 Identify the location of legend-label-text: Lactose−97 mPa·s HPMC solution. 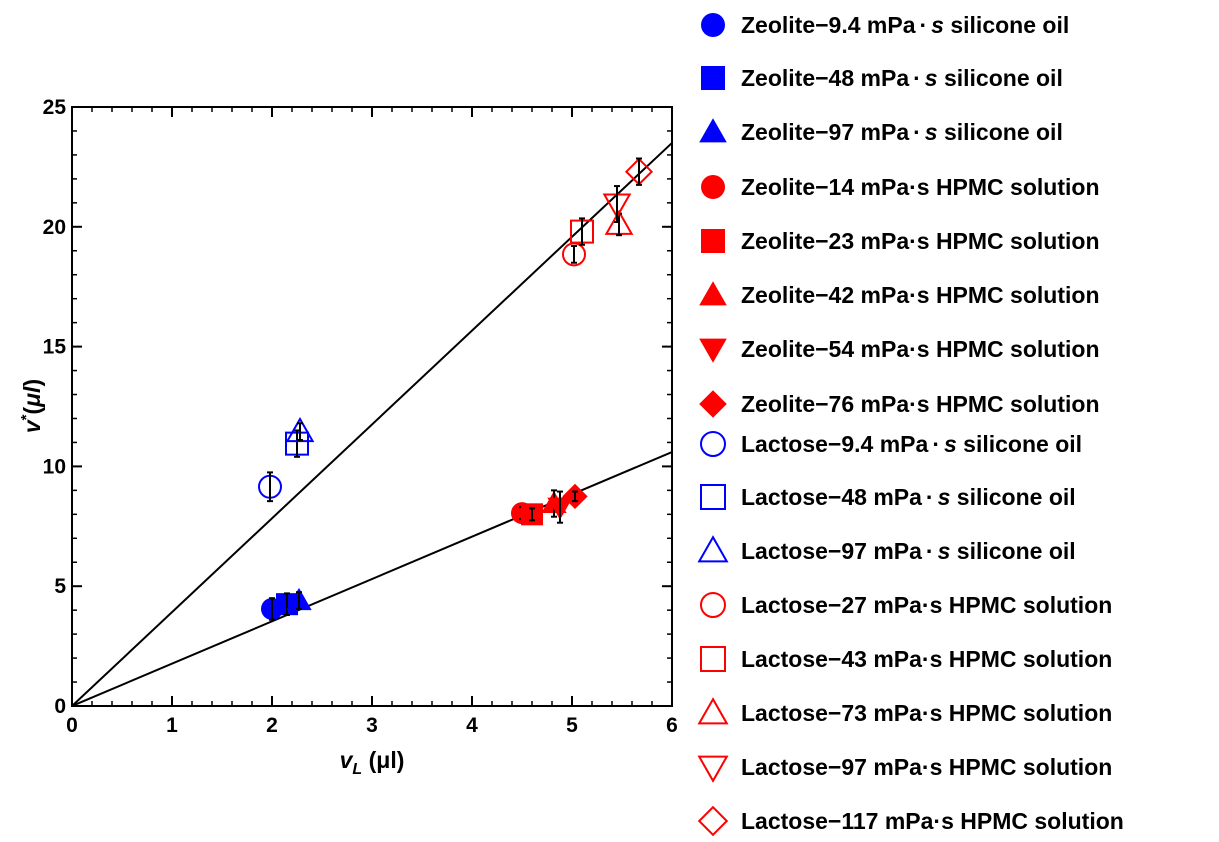
(927, 766).